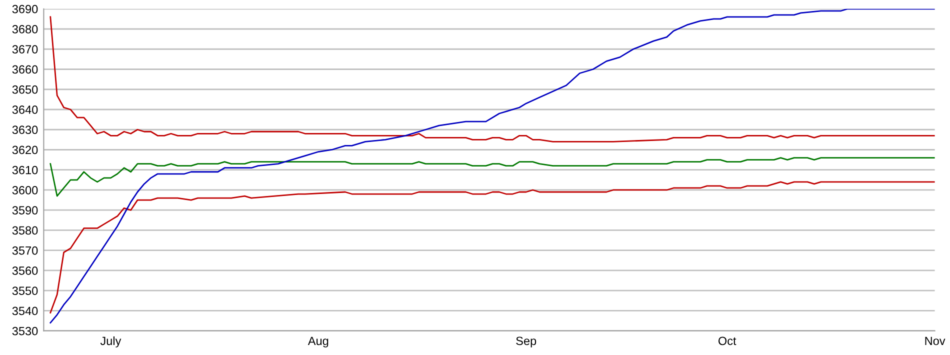 Image resolution: width=950 pixels, height=355 pixels. What do you see at coordinates (111, 342) in the screenshot?
I see `x-tick-label: July` at bounding box center [111, 342].